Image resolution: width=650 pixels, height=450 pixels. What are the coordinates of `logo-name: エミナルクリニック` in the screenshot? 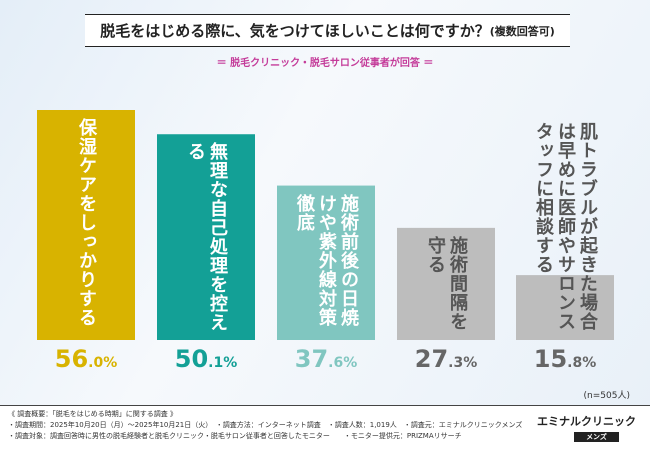 It's located at (586, 421).